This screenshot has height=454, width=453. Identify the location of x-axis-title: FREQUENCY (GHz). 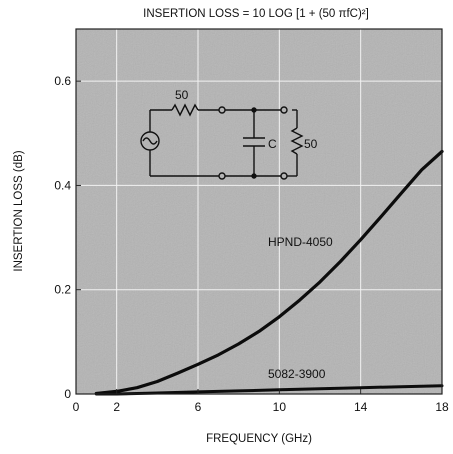
(259, 439).